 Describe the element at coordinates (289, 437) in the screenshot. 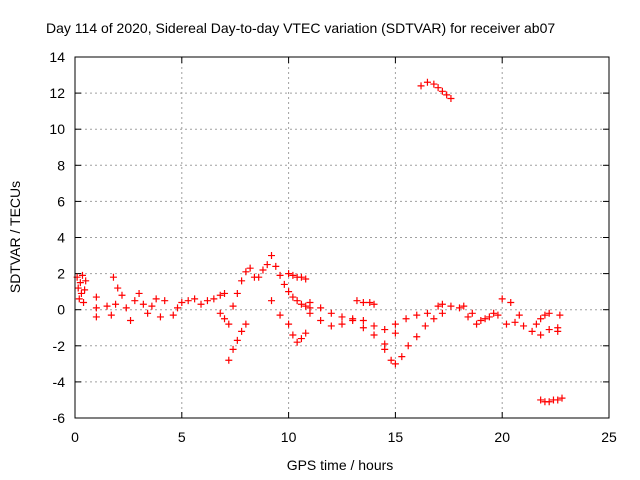

I see `x-tick-label: 10` at that location.